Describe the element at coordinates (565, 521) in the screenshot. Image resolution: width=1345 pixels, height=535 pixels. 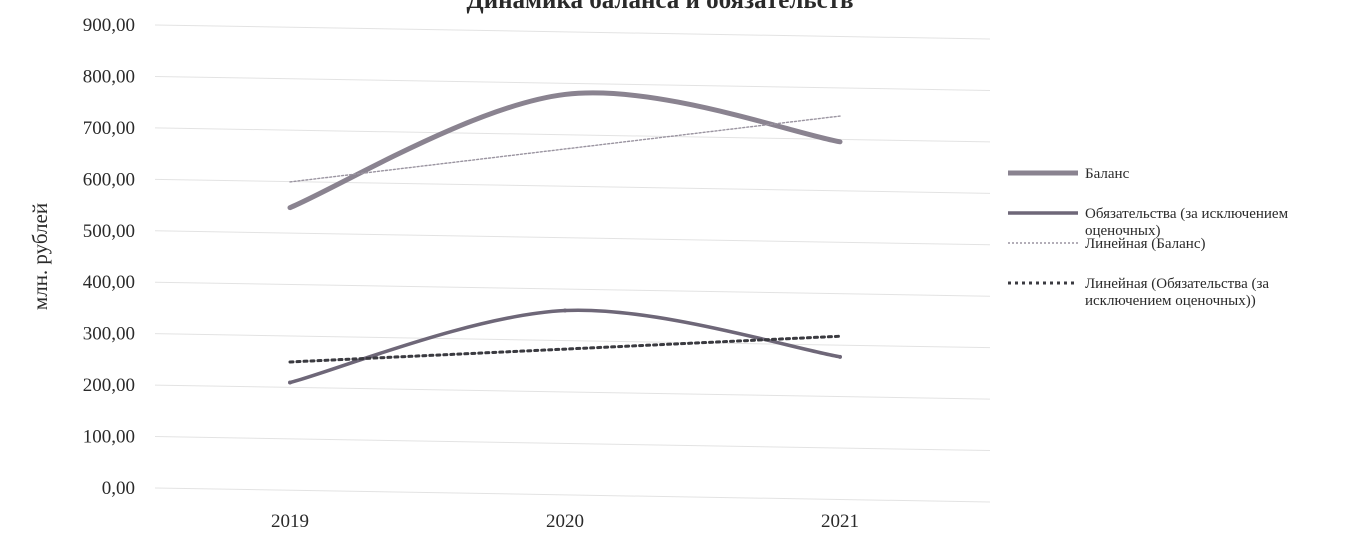
I see `x-tick-label: 2020` at that location.